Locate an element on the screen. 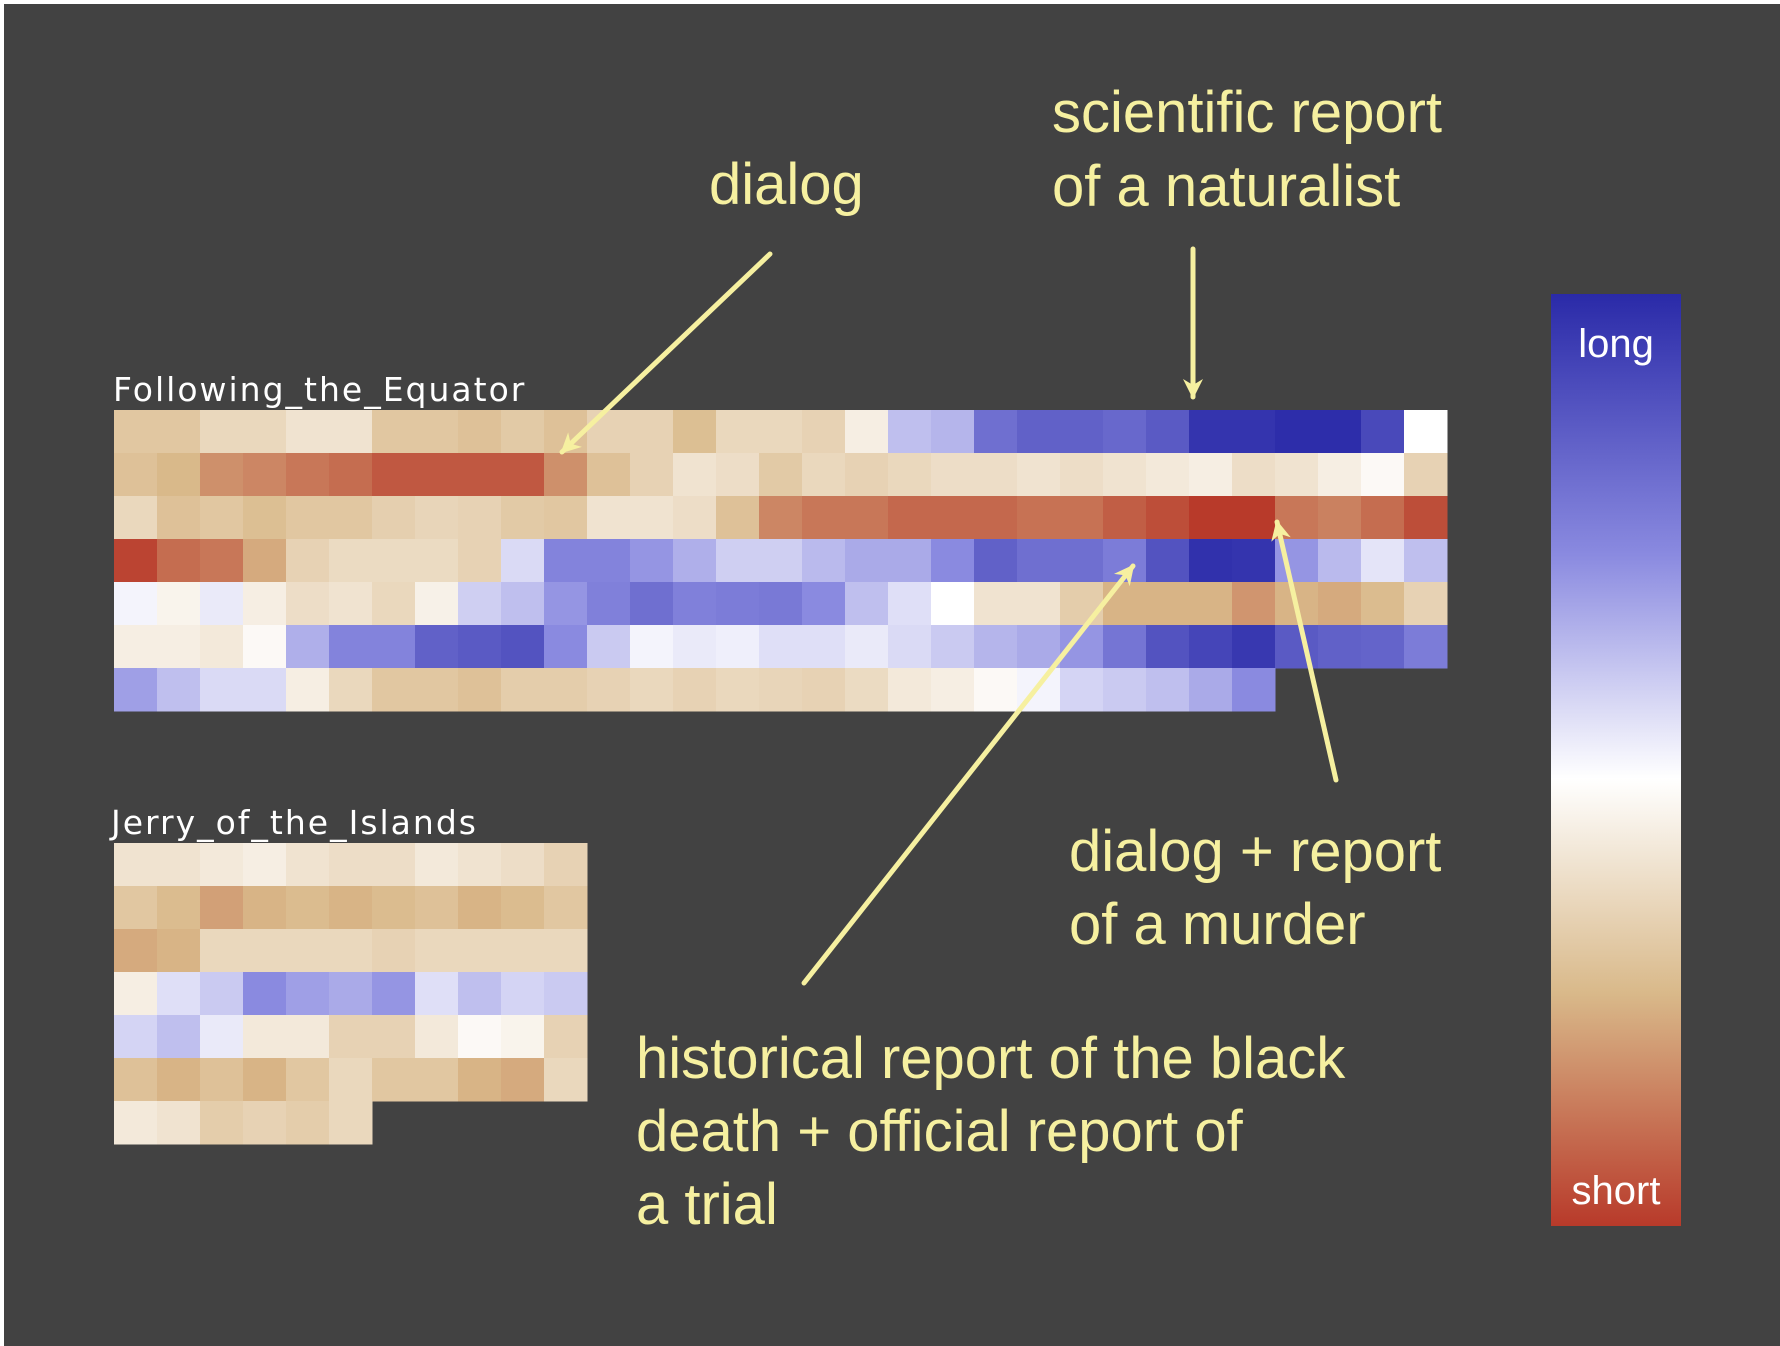  annotation-scientific-line-2: of a naturalist is located at coordinates (1226, 186).